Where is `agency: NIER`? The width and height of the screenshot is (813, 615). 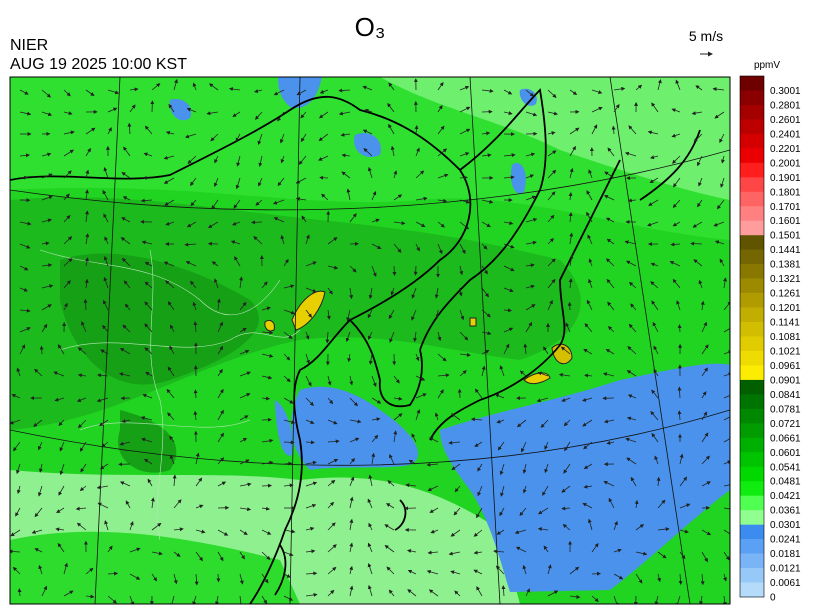 agency: NIER is located at coordinates (29, 45).